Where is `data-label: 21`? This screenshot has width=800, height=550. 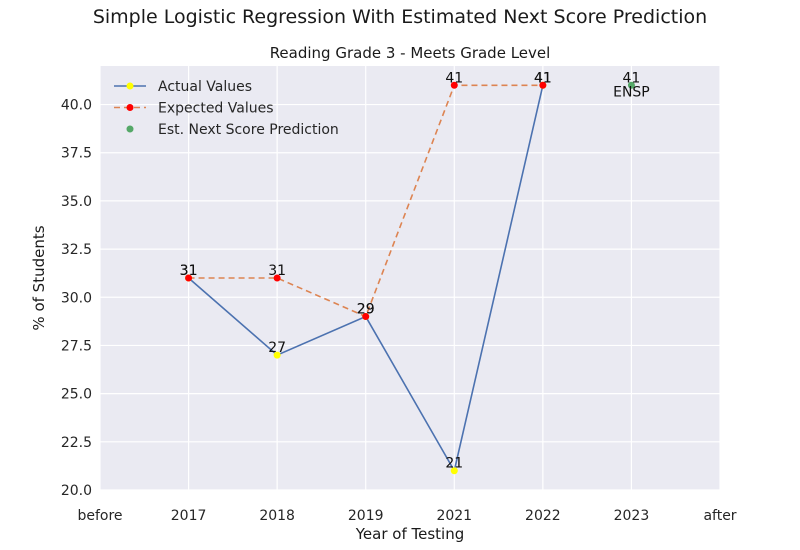 data-label: 21 is located at coordinates (454, 464).